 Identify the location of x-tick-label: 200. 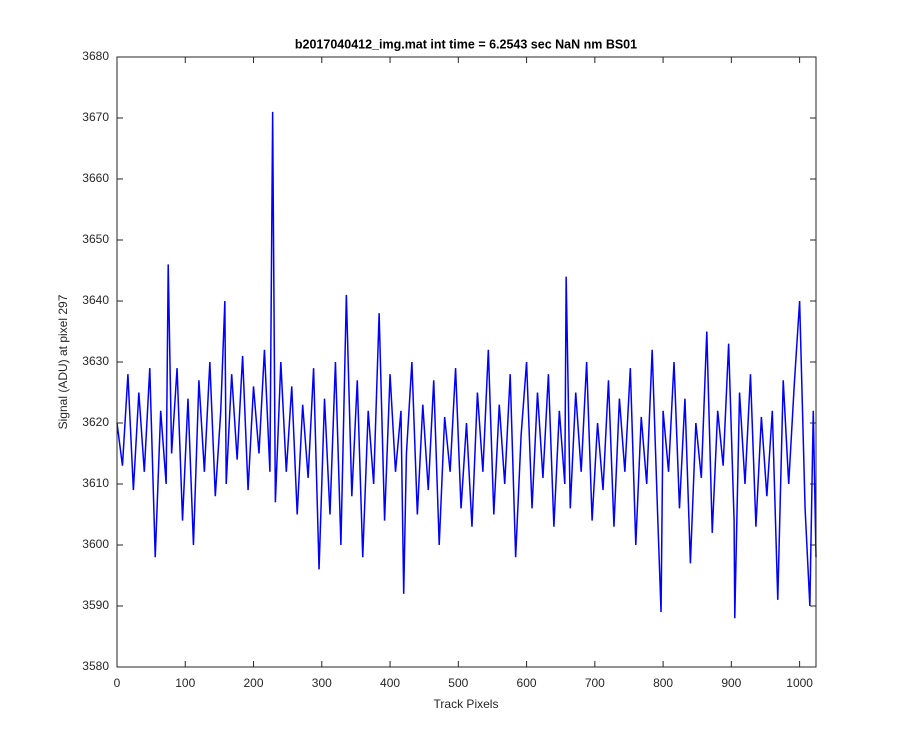
(254, 683).